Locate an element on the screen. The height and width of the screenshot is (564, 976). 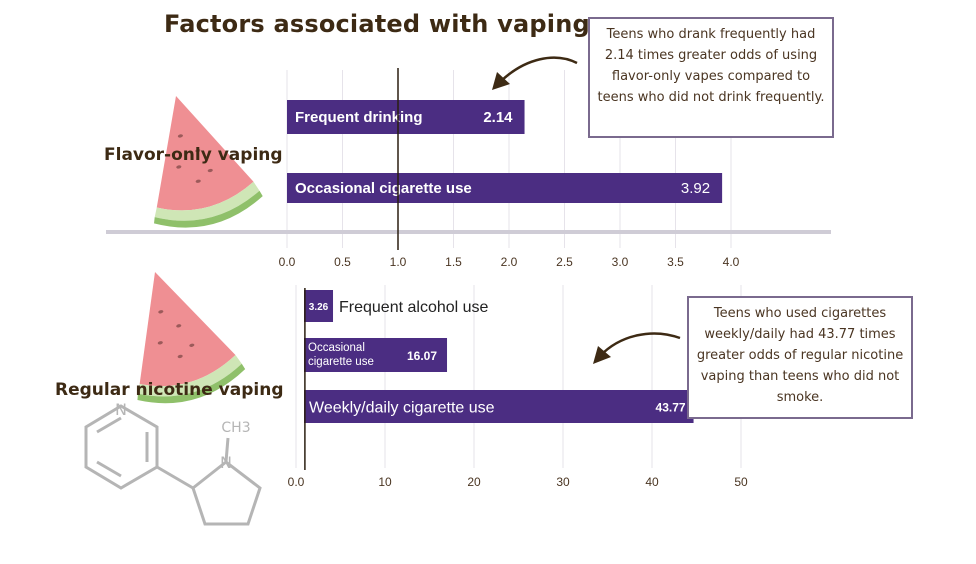
bar-category-label: Weekly/daily cigarette use is located at coordinates (402, 408).